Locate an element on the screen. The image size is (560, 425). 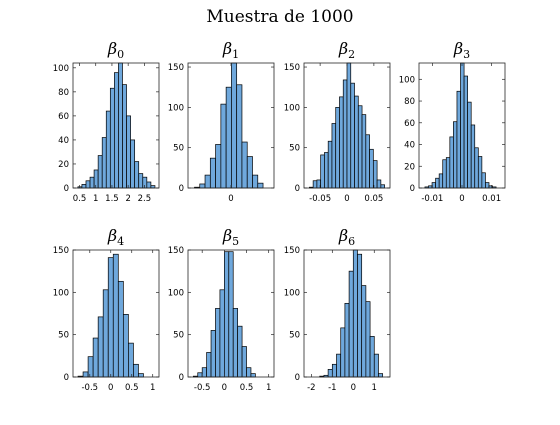
panel-title-subscript: 3 is located at coordinates (466, 54).